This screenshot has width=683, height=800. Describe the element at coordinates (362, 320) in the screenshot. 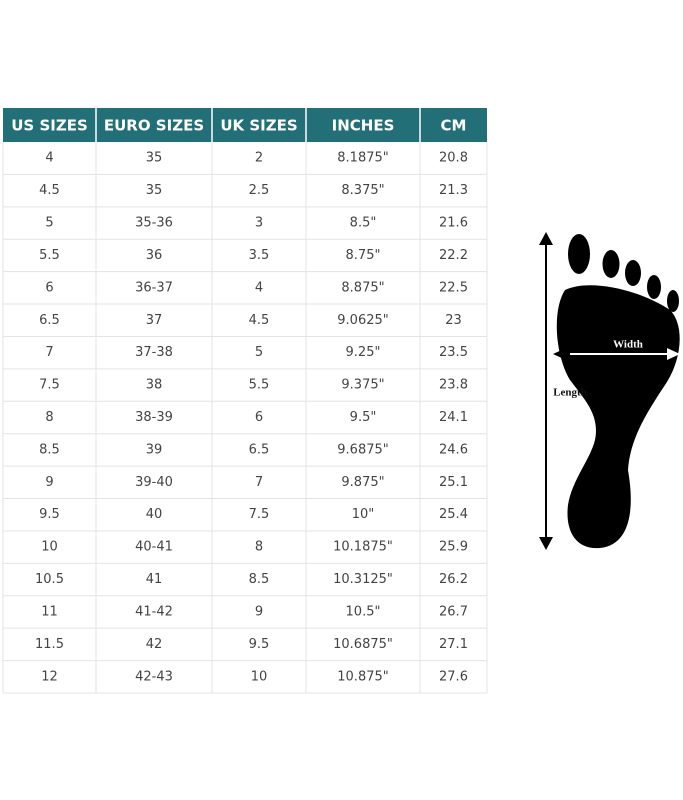

I see `table-cell: 9.0625"` at that location.